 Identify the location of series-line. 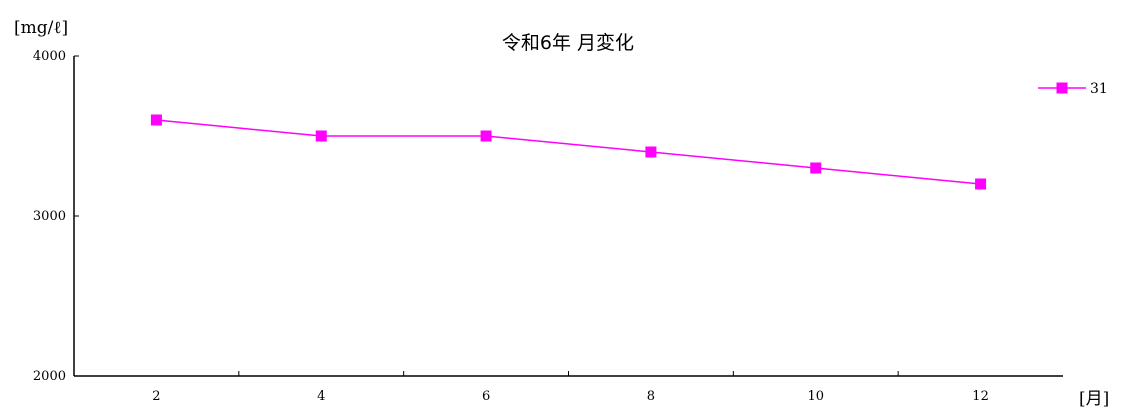
(568, 152).